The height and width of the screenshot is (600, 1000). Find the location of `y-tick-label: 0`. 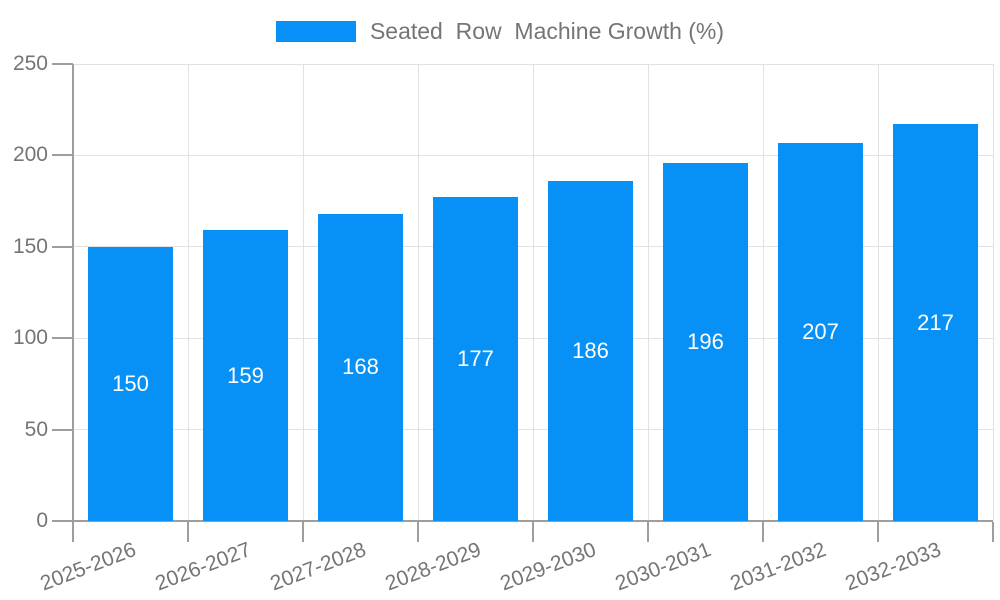

y-tick-label: 0 is located at coordinates (42, 520).